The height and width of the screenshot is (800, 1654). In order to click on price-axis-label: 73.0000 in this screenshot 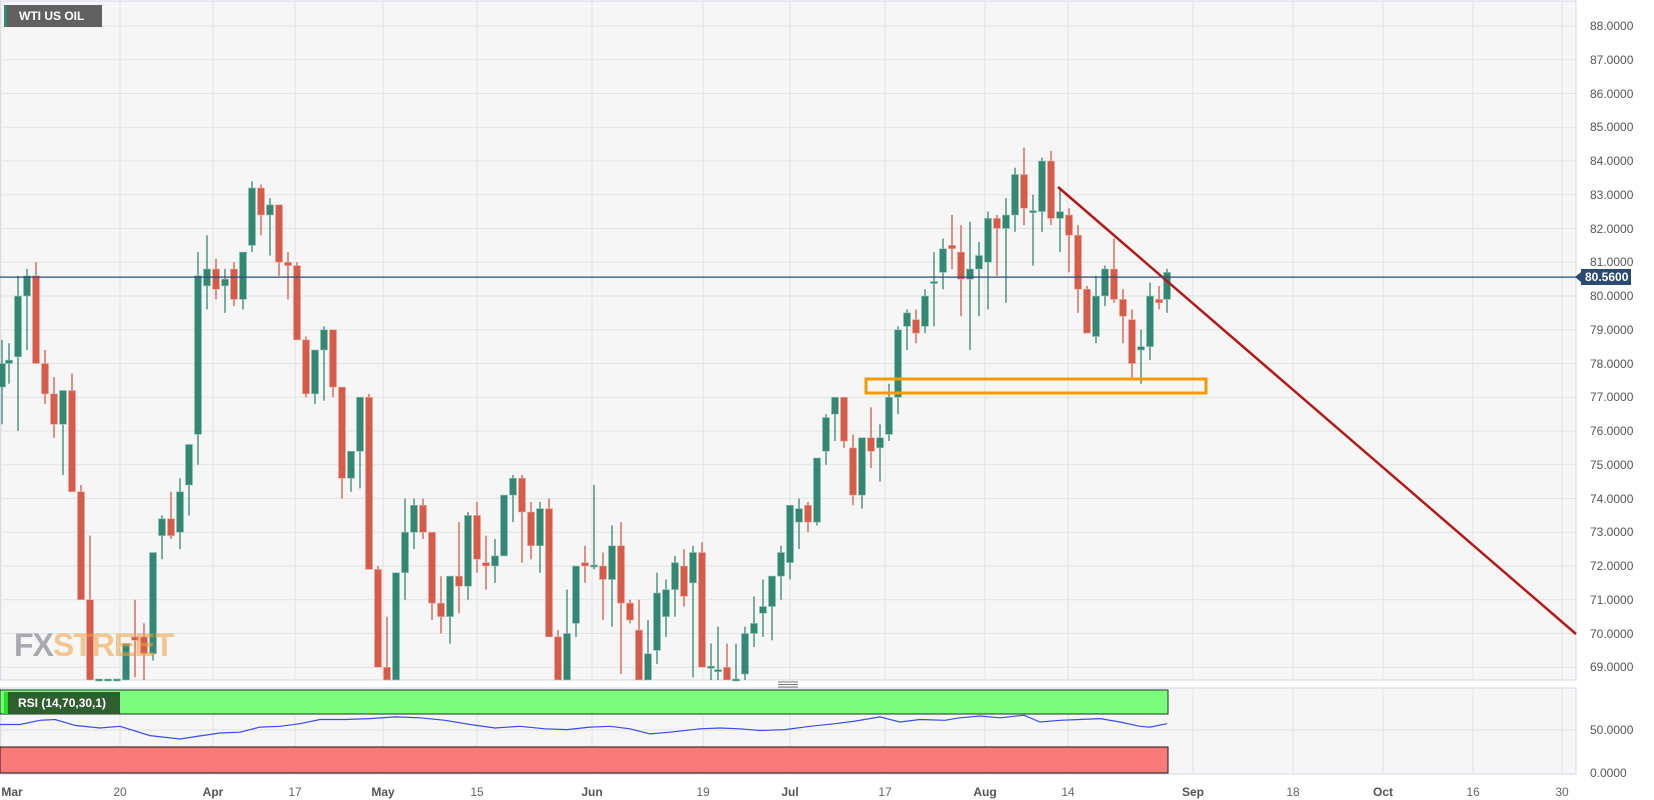, I will do `click(1612, 532)`.